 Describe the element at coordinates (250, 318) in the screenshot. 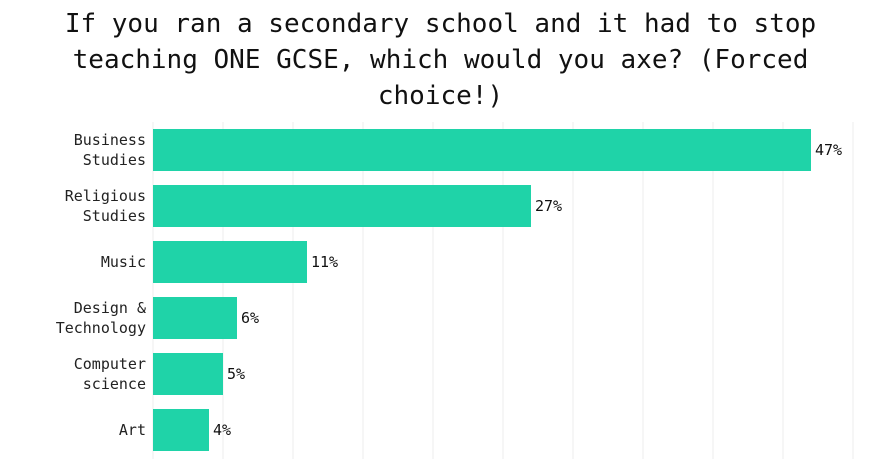

I see `data-label: 6%` at that location.